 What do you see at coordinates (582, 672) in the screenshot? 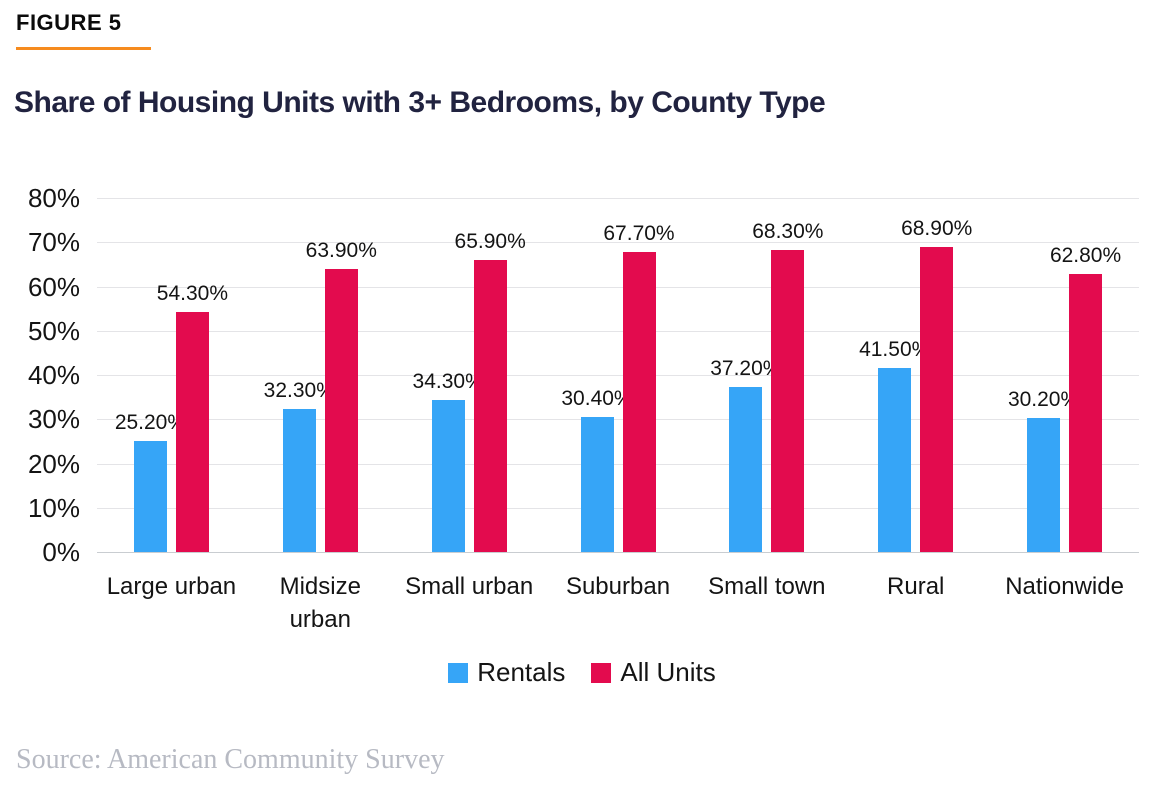
I see `legend: Rentals All Units` at bounding box center [582, 672].